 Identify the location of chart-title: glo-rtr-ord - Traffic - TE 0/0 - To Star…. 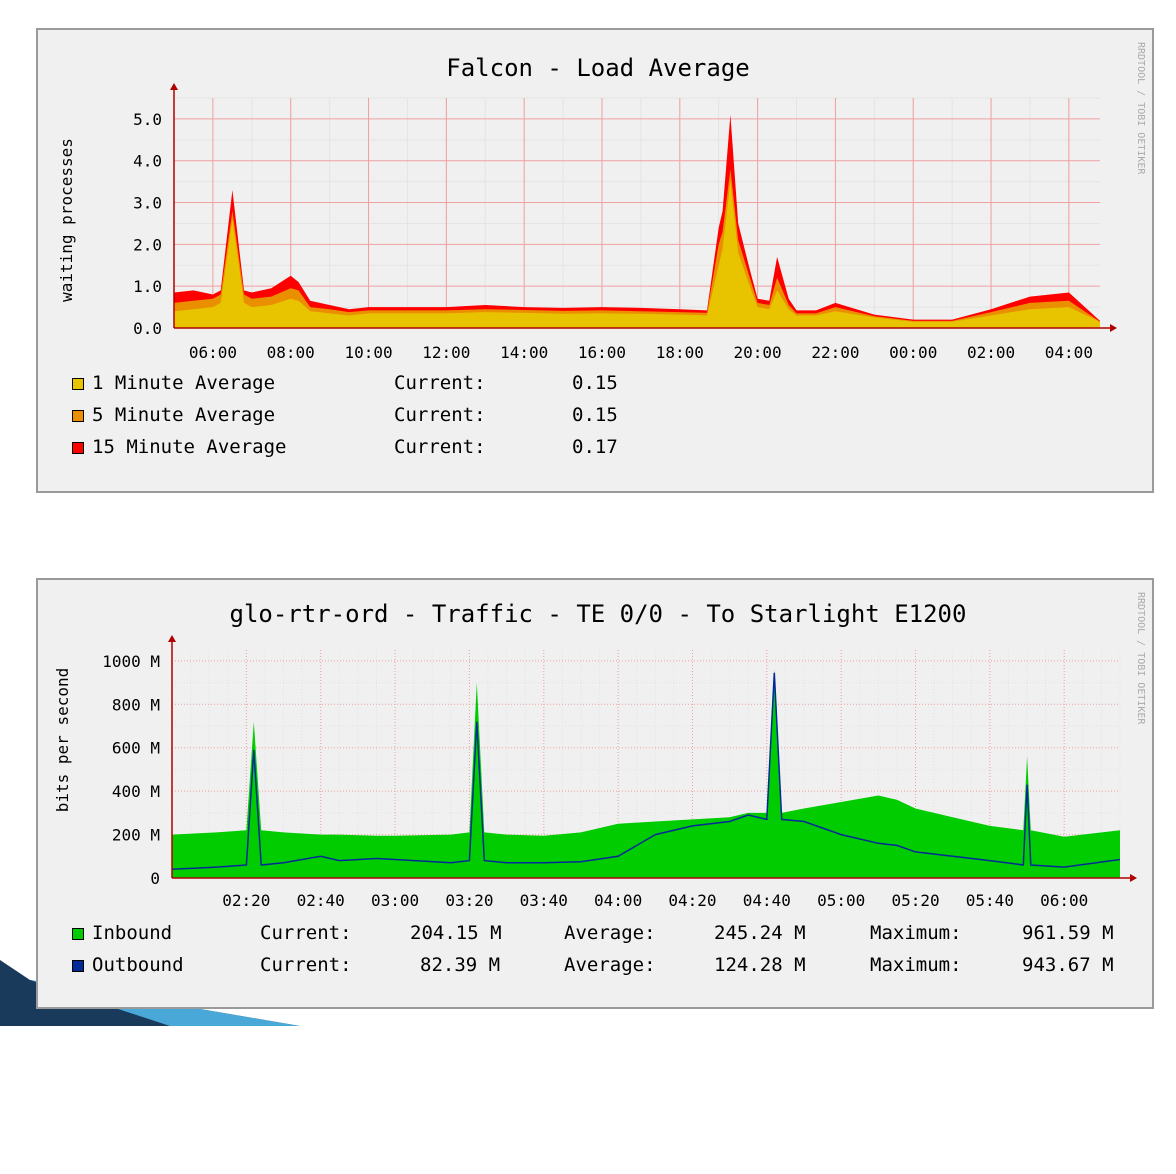
(598, 614).